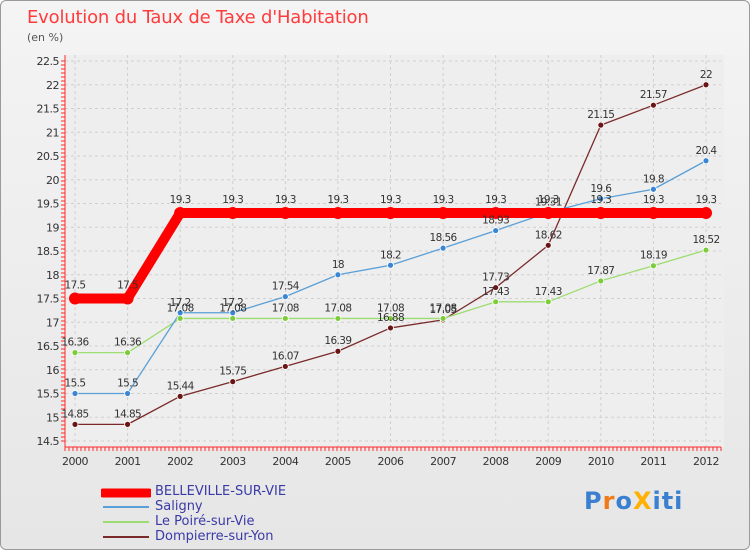 The image size is (750, 550). I want to click on chart-title: Evolution du Taux de Taxe d'Habitation, so click(198, 17).